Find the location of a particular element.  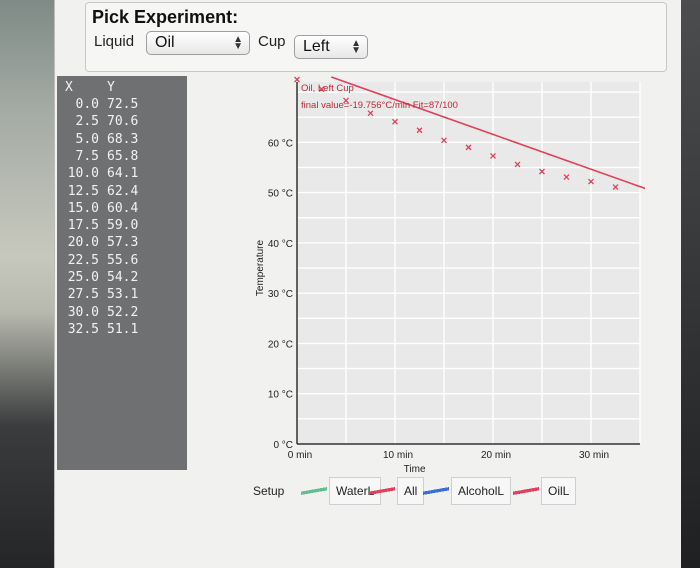

liquid-select: Oil ▲ ▼ is located at coordinates (198, 43).